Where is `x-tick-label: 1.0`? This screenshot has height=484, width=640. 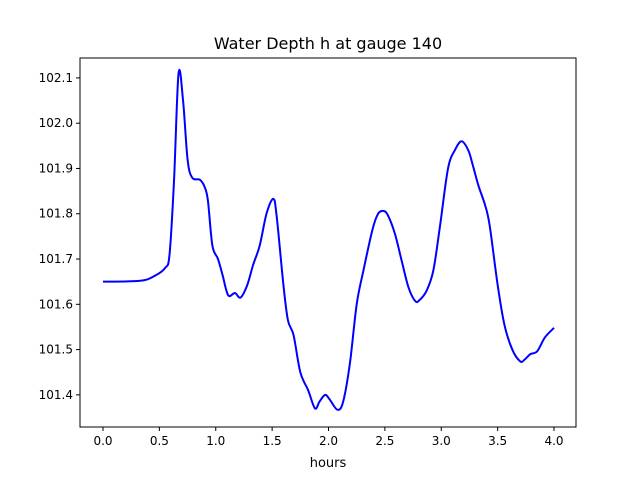
x-tick-label: 1.0 is located at coordinates (215, 441).